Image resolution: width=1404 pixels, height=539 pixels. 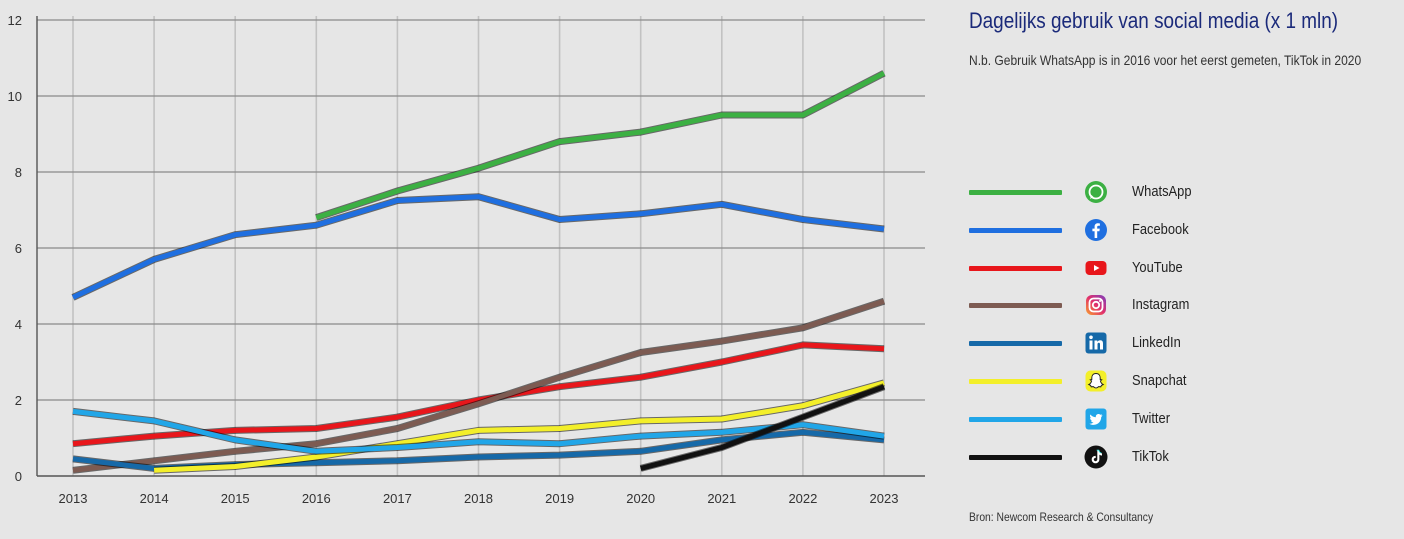 I want to click on y-tick-label: 12, so click(x=15, y=20).